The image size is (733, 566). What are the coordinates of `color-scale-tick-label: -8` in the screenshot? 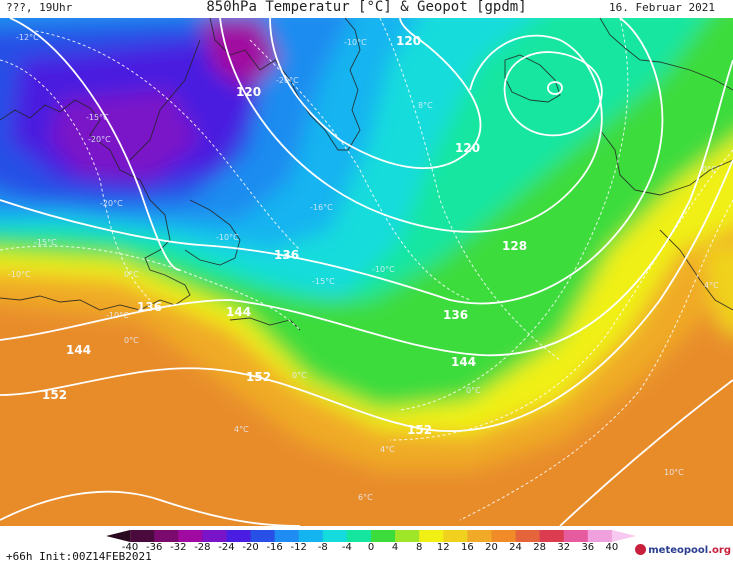 It's located at (322, 547).